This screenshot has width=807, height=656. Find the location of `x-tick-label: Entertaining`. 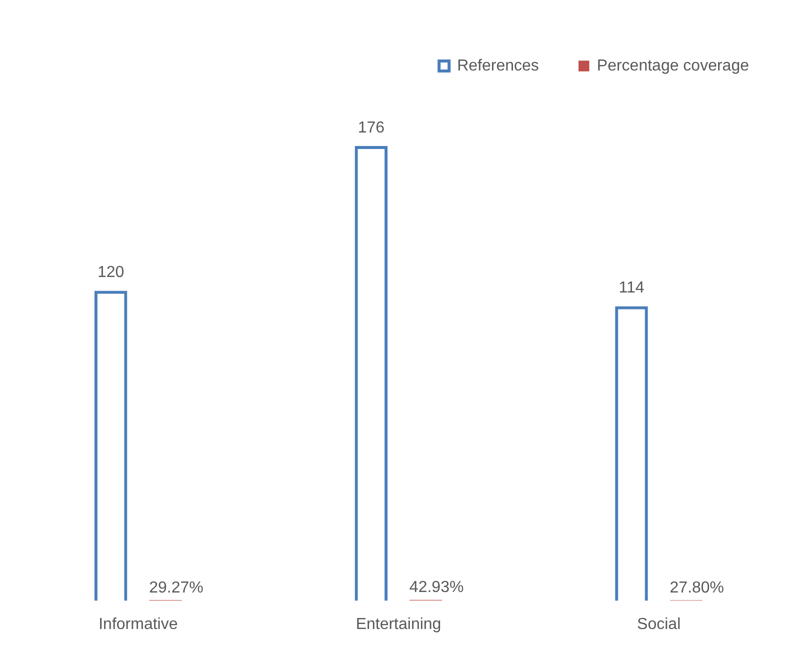

x-tick-label: Entertaining is located at coordinates (399, 624).